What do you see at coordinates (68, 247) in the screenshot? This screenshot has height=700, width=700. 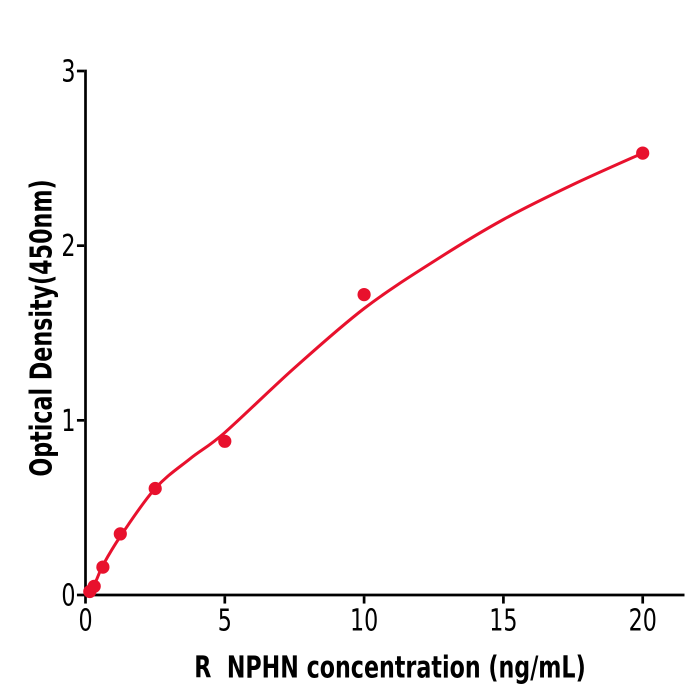 I see `y-tick-label: 2` at bounding box center [68, 247].